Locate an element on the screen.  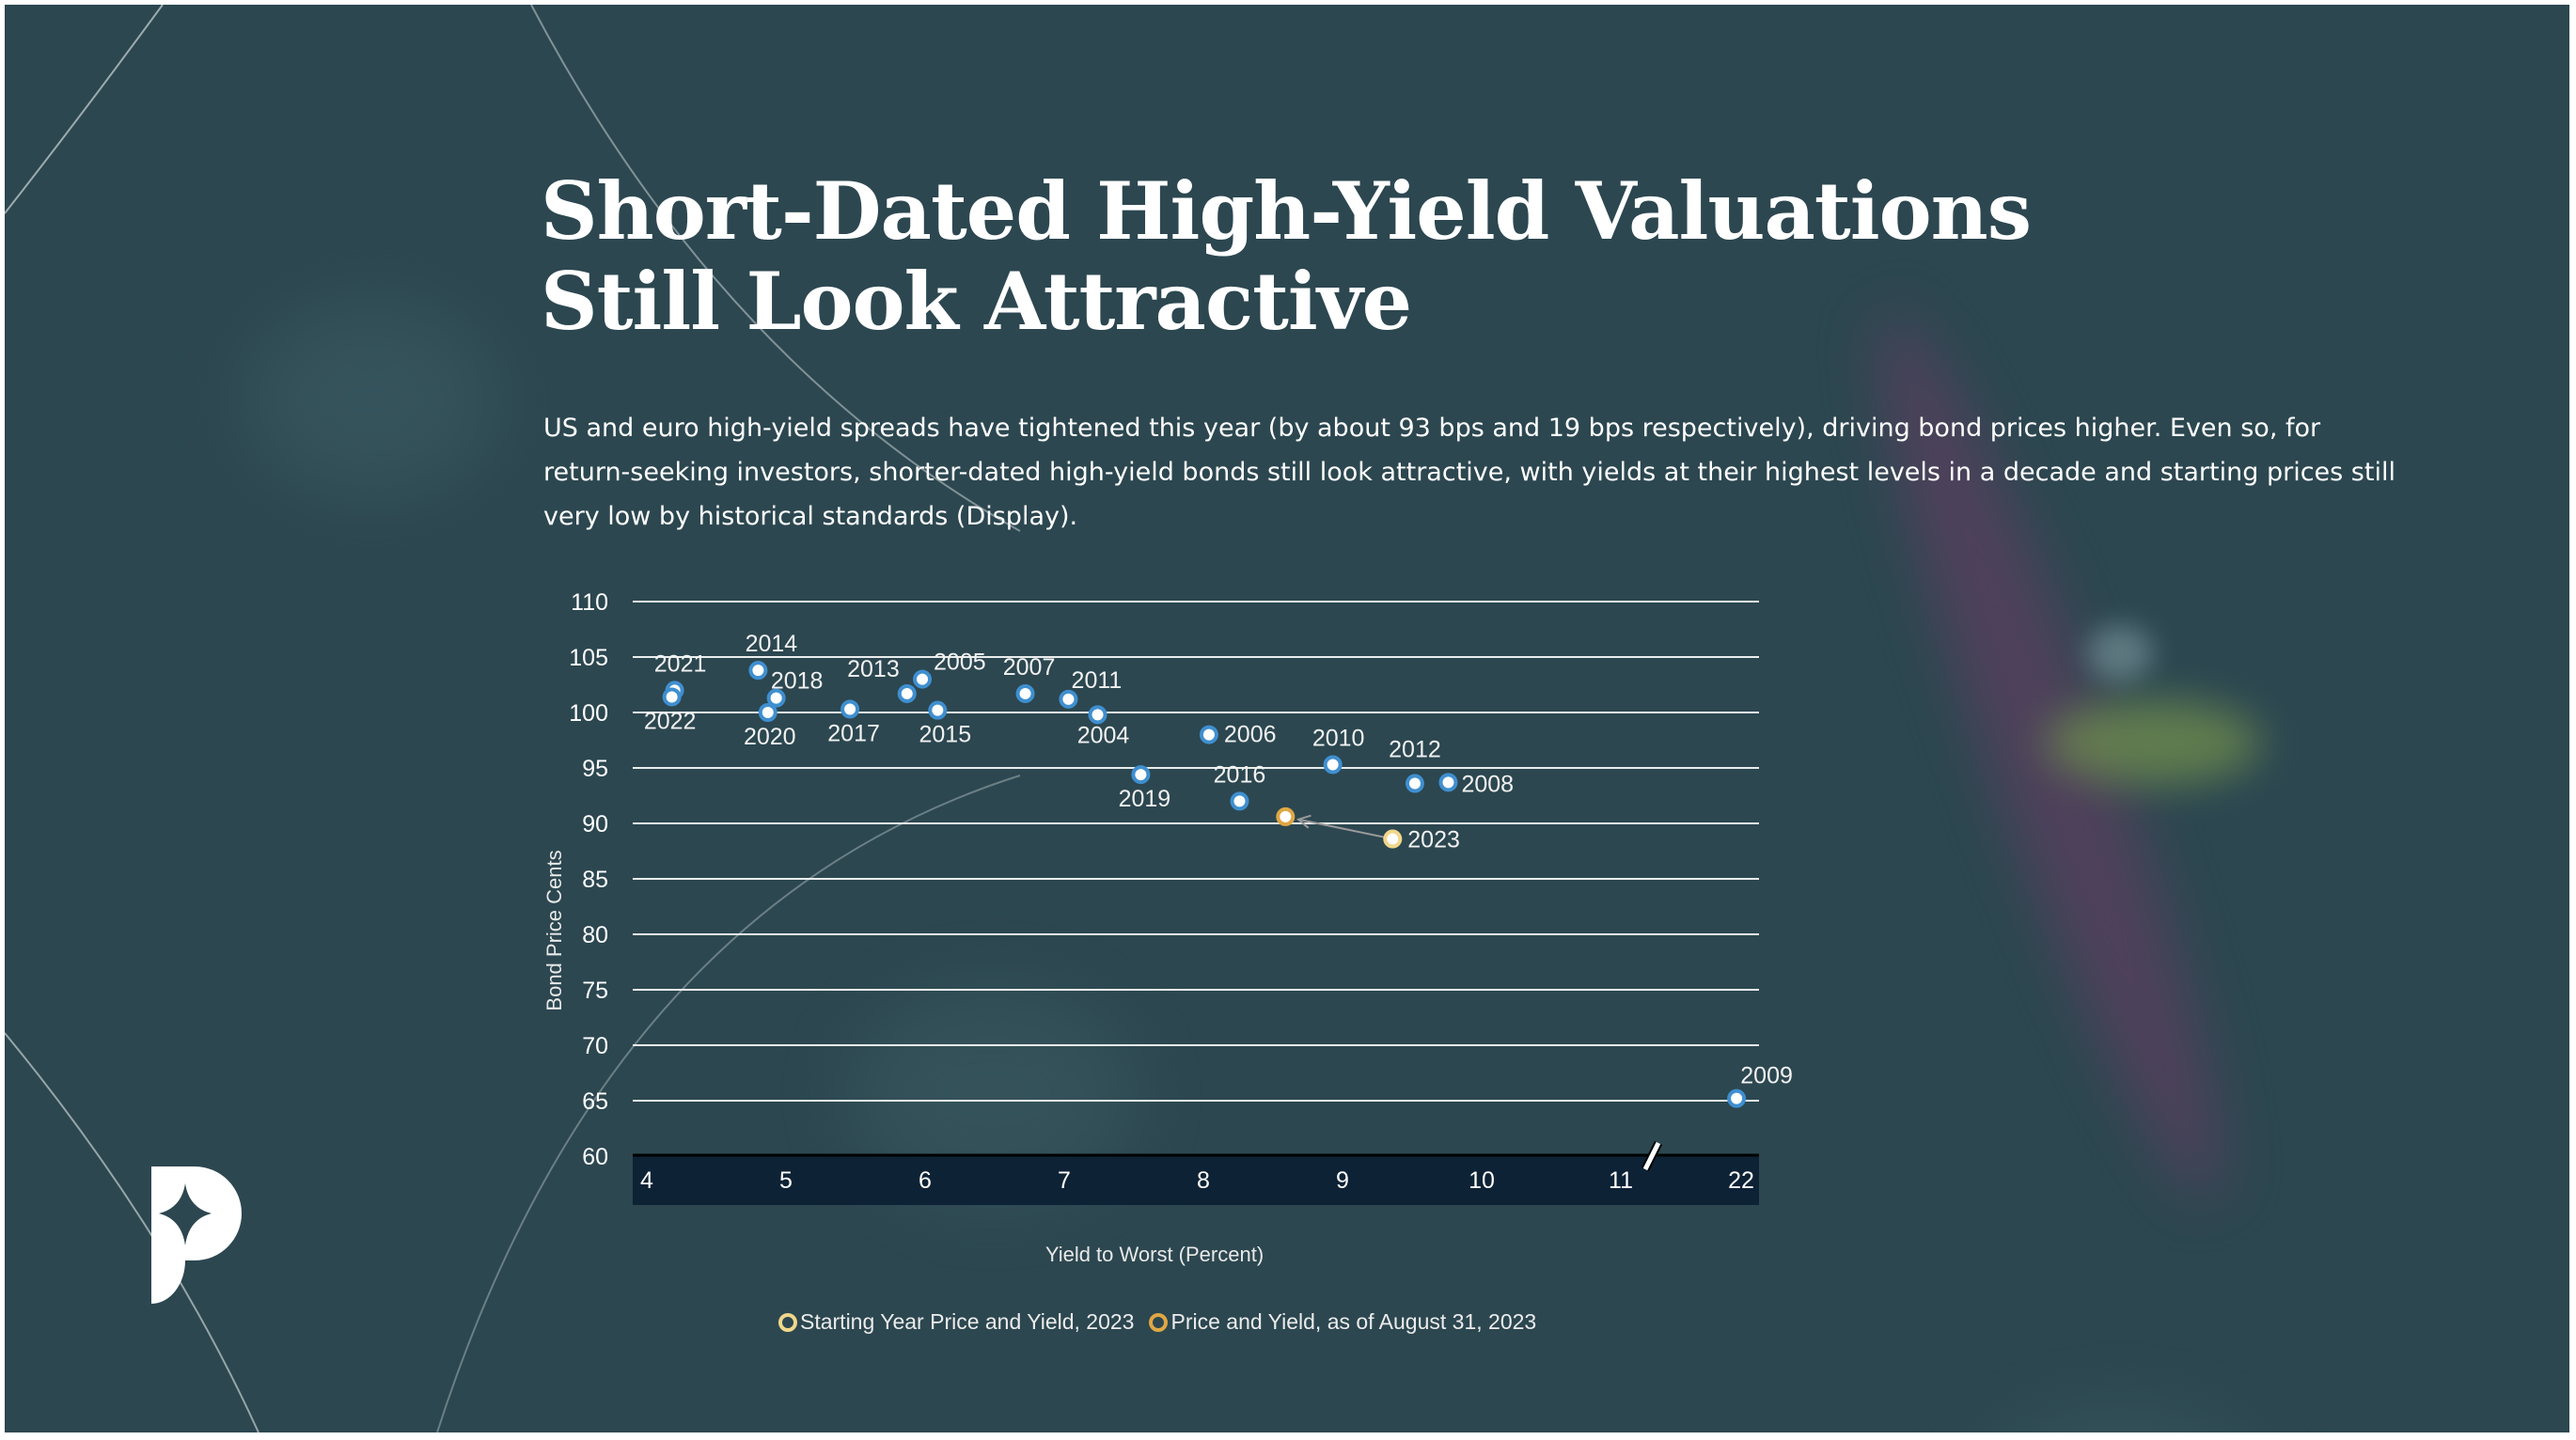
x-tick-label: 9 is located at coordinates (1343, 1180).